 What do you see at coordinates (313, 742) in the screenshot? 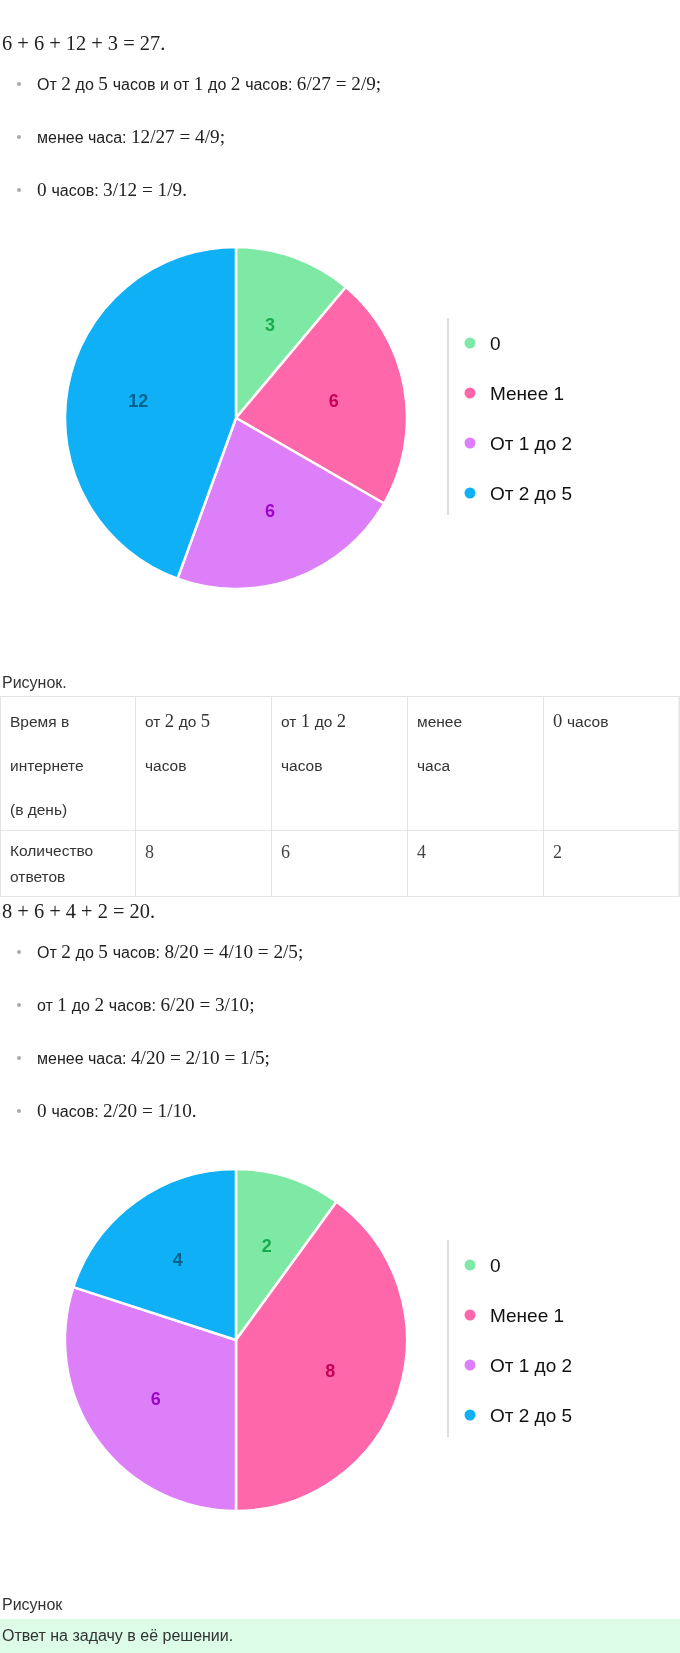
I see `category-label: от 1 до 2 часов` at bounding box center [313, 742].